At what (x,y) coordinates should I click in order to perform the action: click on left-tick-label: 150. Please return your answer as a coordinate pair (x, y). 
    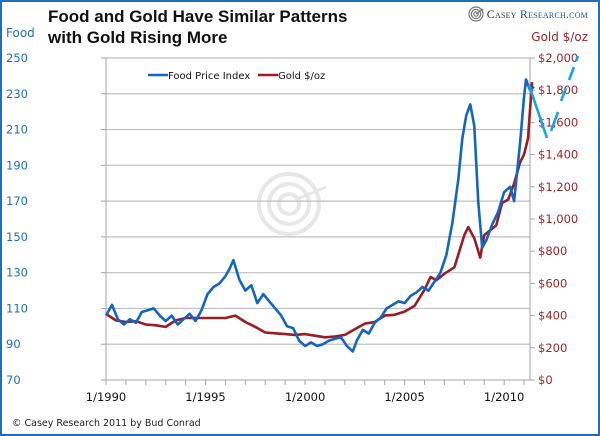
    Looking at the image, I should click on (17, 237).